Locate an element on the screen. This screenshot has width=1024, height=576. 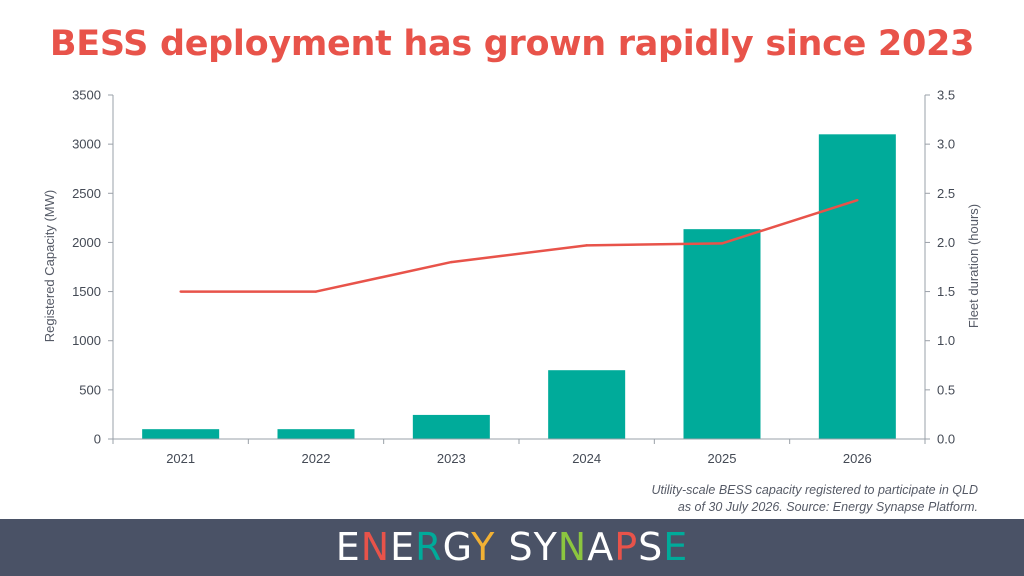
brand-letter: G is located at coordinates (457, 547).